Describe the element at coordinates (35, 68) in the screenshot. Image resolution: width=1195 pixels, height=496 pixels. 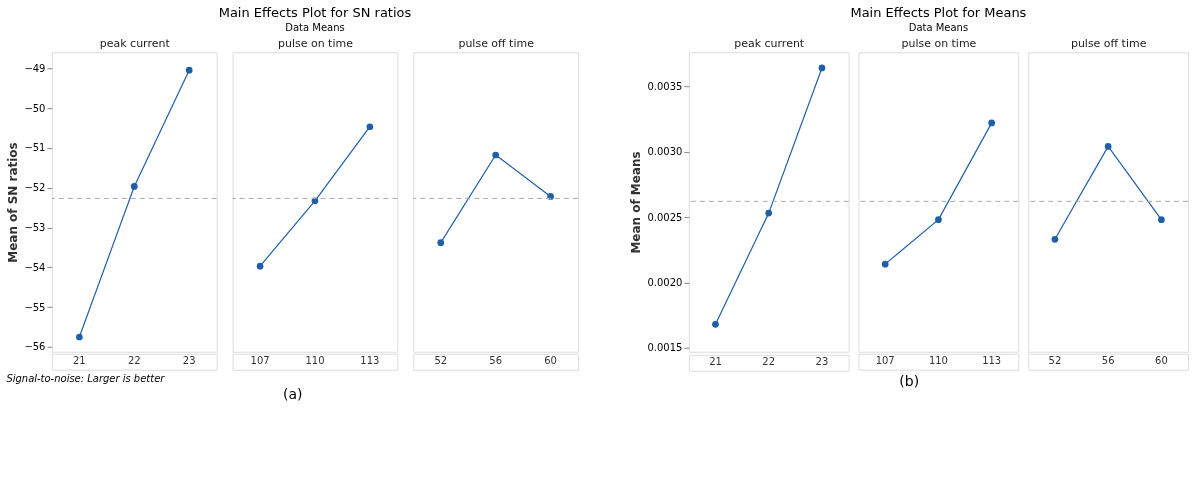
I see `y-tick-label: −49` at that location.